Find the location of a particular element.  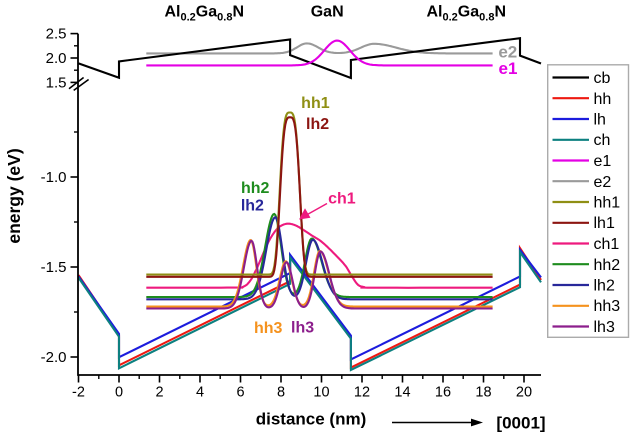

svg-text: lh1 is located at coordinates (604, 223).